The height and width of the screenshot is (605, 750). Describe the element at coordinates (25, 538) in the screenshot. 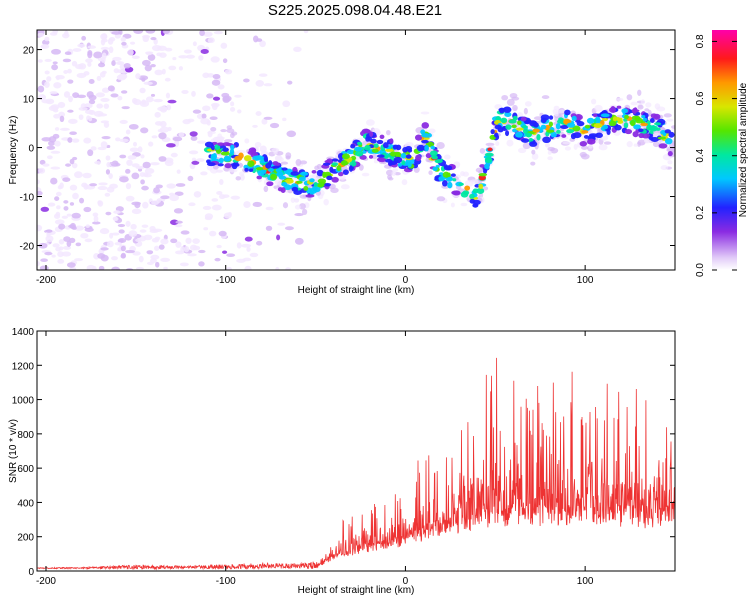

I see `snr-y-tick-label: 200` at that location.